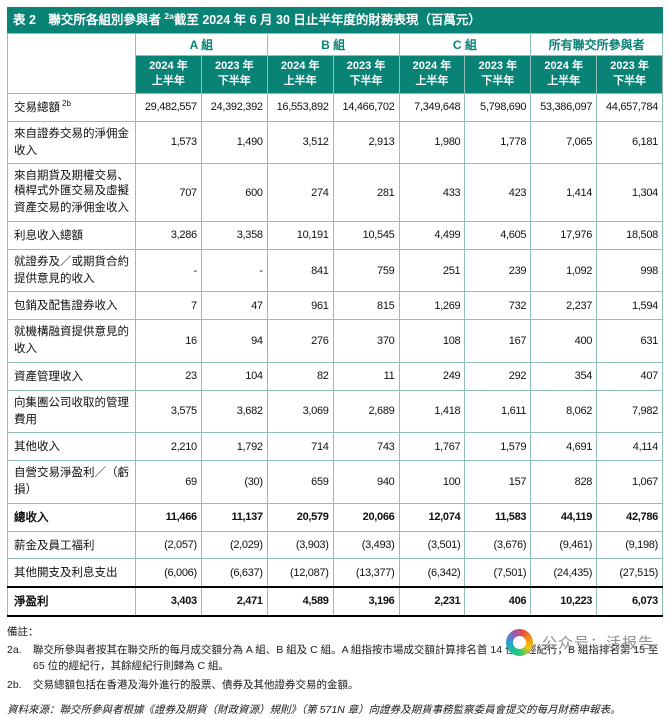  I want to click on row-label-text: 淨盈利, so click(31, 601).